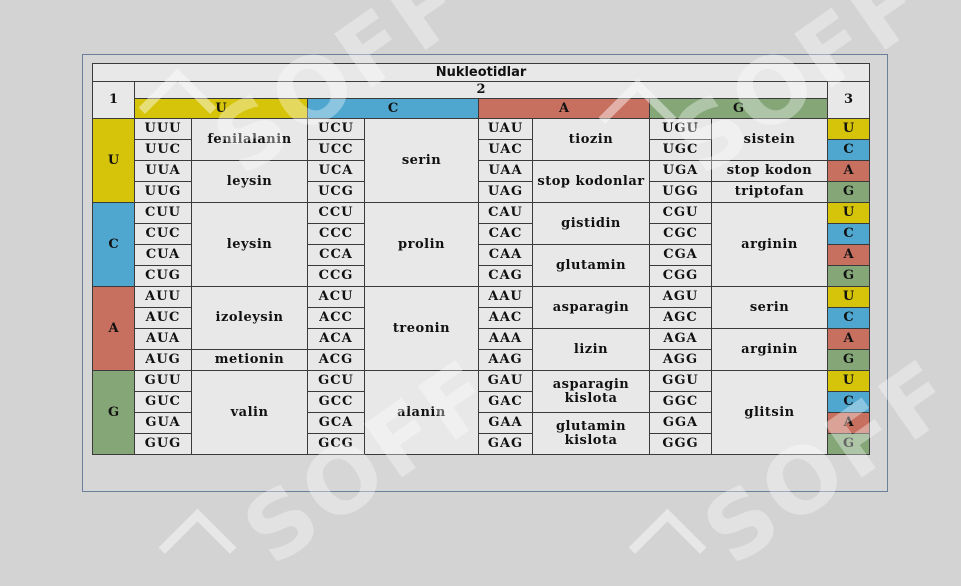  Describe the element at coordinates (680, 444) in the screenshot. I see `codon-cell: GGG` at that location.